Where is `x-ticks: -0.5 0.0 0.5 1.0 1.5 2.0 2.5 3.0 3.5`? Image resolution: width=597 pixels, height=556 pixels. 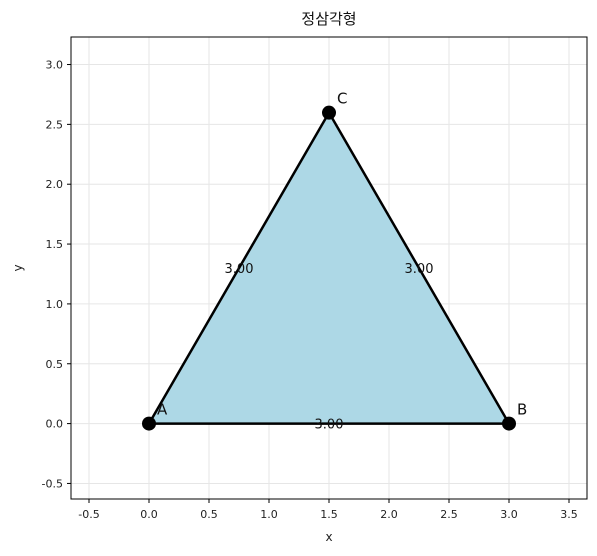
x-ticks: -0.5 0.0 0.5 1.0 1.5 2.0 2.5 3.0 3.5 is located at coordinates (328, 510).